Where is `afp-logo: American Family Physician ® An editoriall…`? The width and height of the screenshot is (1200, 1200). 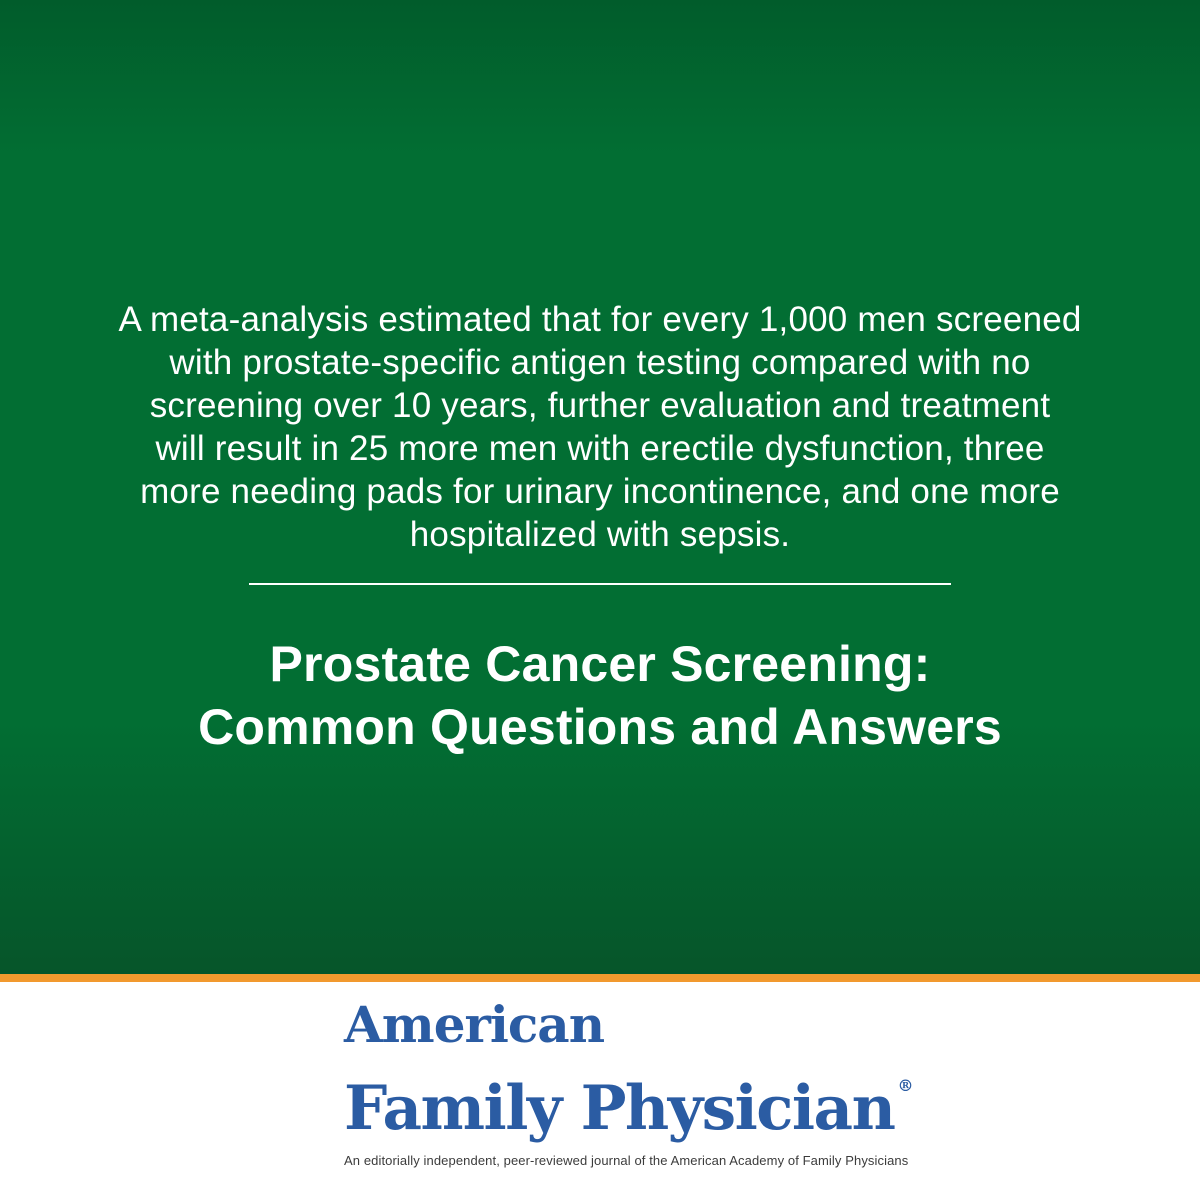 afp-logo: American Family Physician ® An editoriall… is located at coordinates (628, 1083).